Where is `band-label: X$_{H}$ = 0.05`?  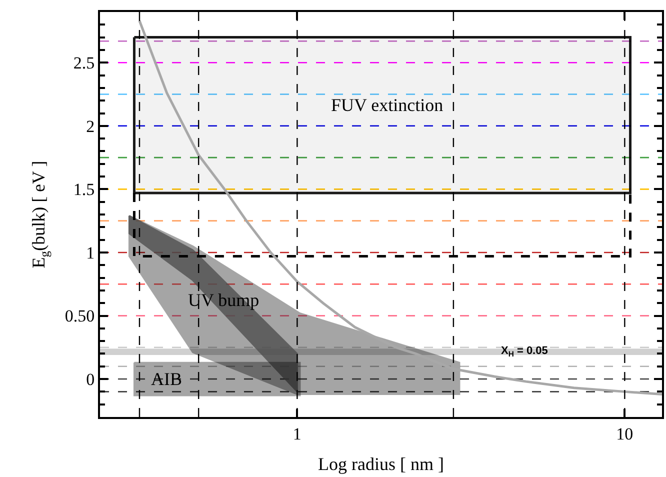
band-label: X$_{H}$ = 0.05 is located at coordinates (524, 351).